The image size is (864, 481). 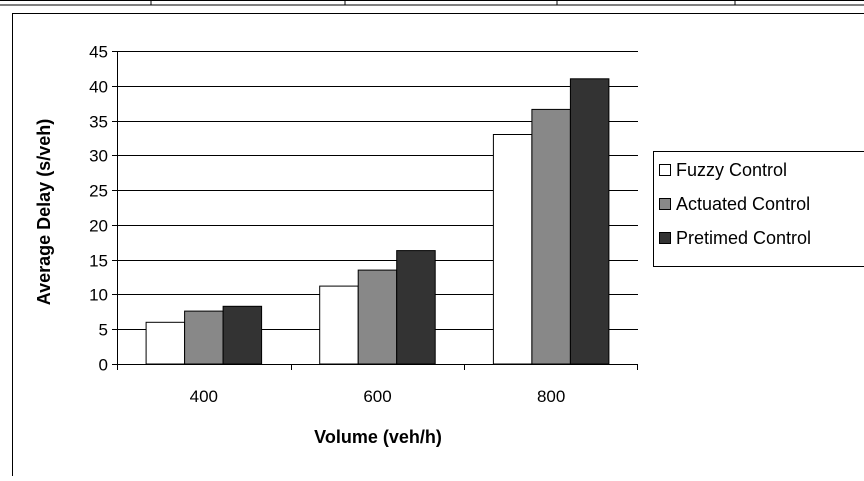 I want to click on y-tick-label: 30, so click(x=98, y=156).